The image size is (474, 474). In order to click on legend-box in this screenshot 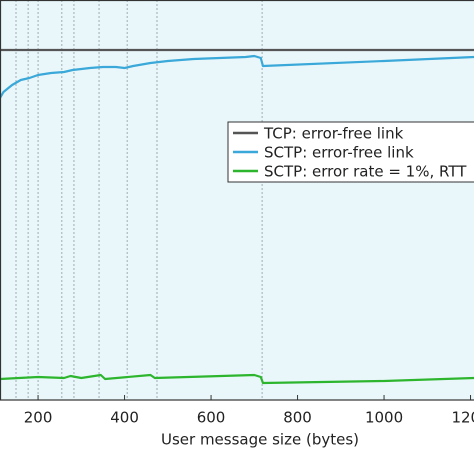, I will do `click(350, 152)`.